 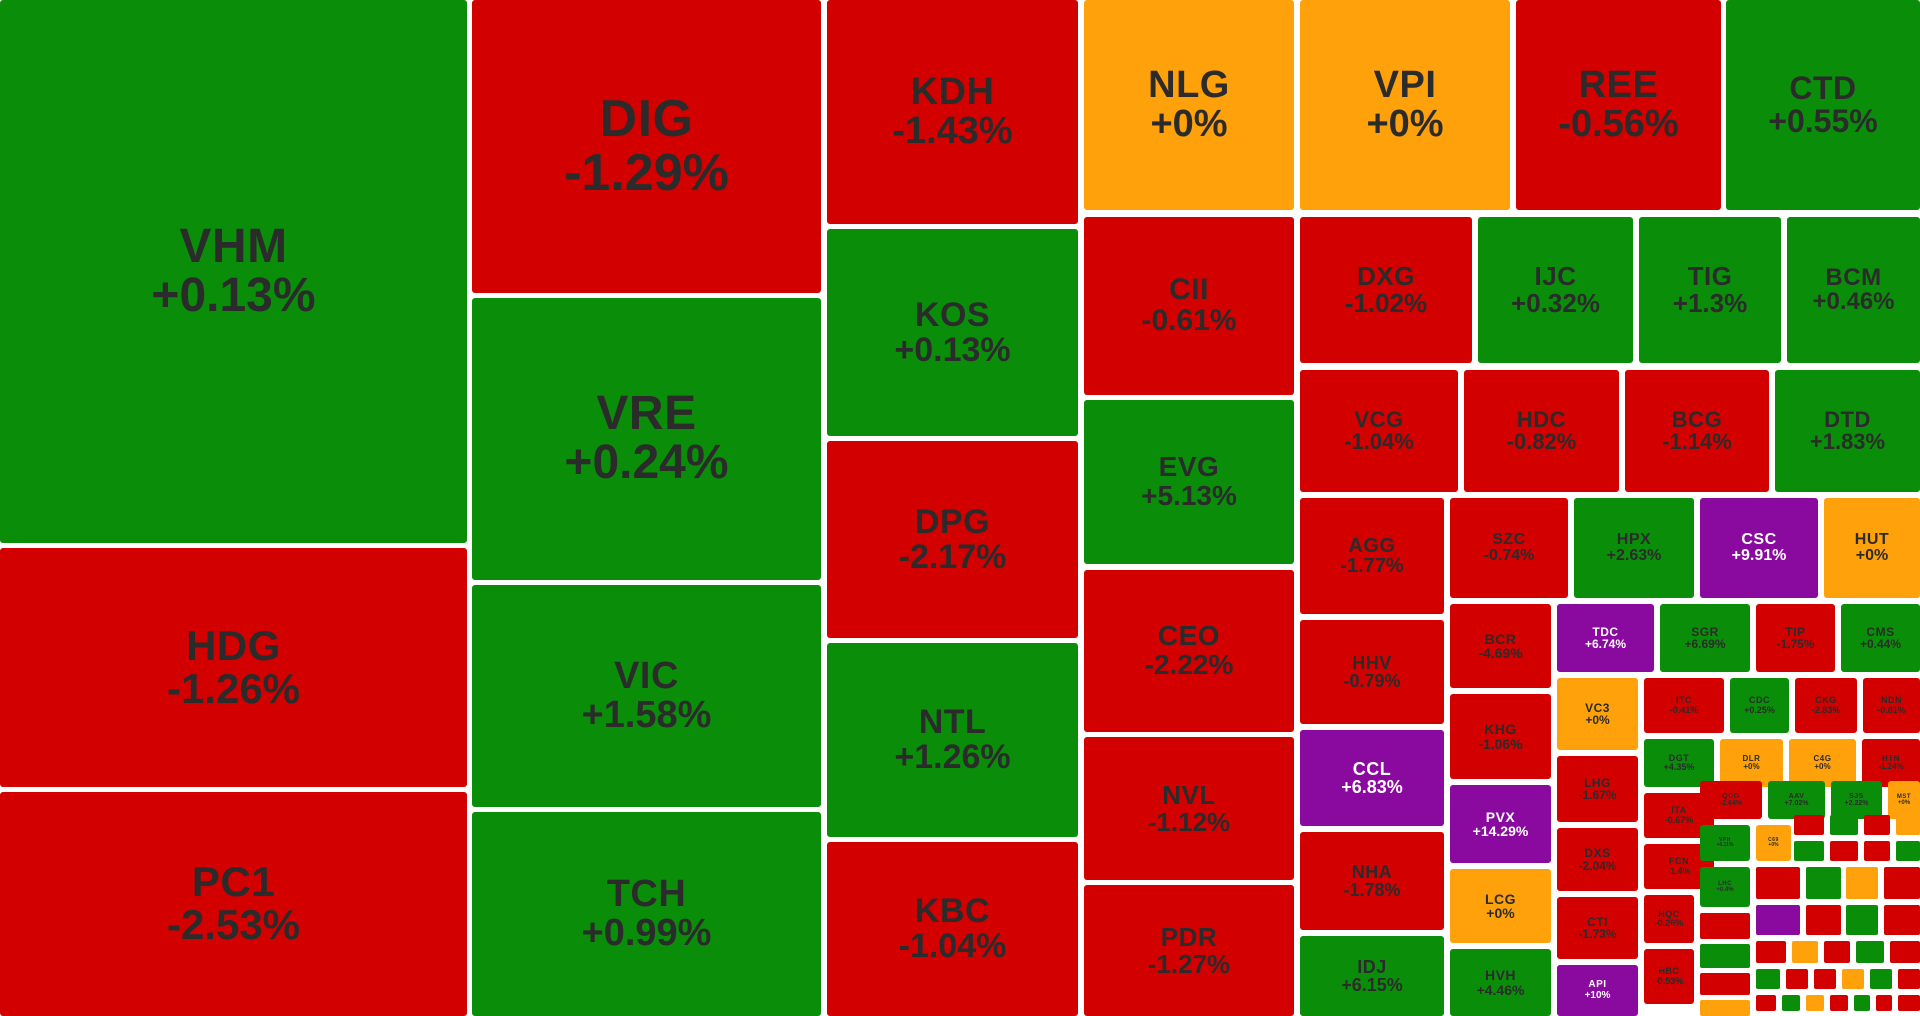 I want to click on stock-tile-cdc: CDC +0.25%, so click(x=1759, y=705).